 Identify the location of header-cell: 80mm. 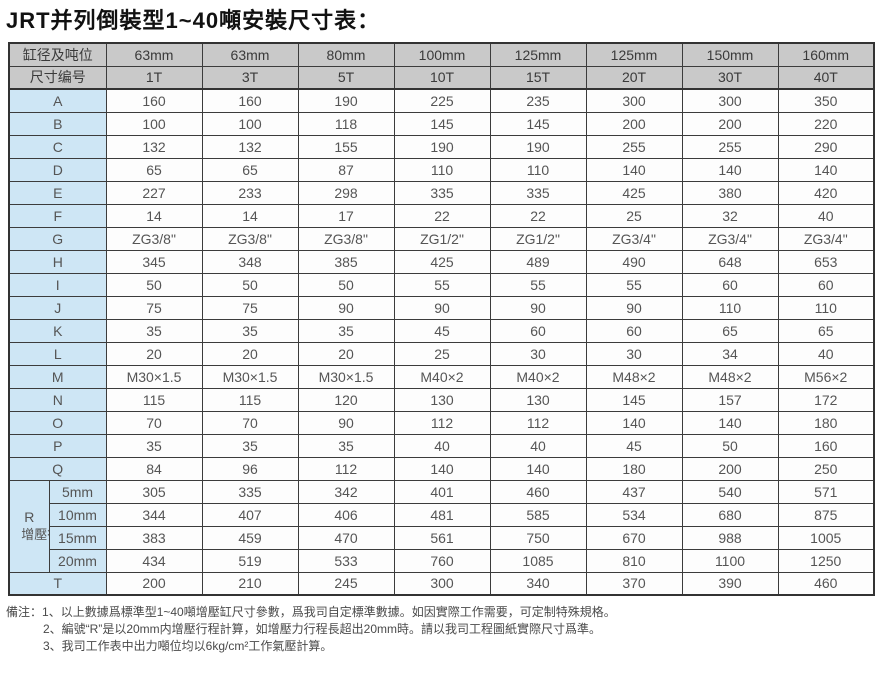
(346, 54).